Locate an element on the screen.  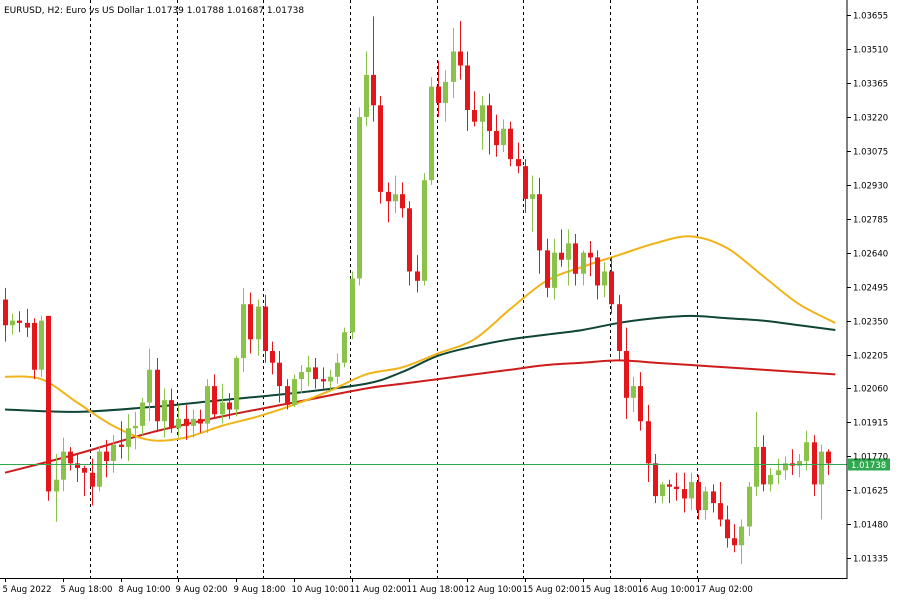
time-tick-label: 15 Aug 18:00 is located at coordinates (609, 590).